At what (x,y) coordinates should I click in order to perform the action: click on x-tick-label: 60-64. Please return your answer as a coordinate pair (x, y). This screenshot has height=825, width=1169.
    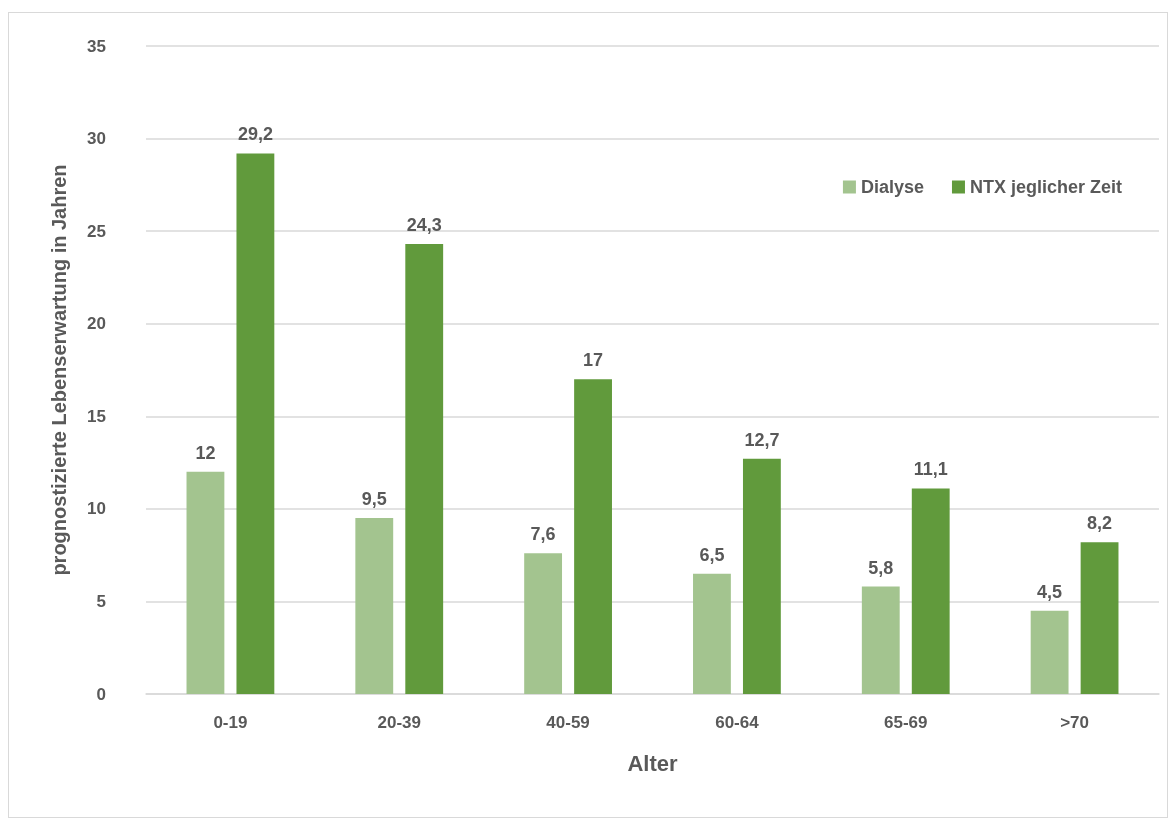
    Looking at the image, I should click on (737, 722).